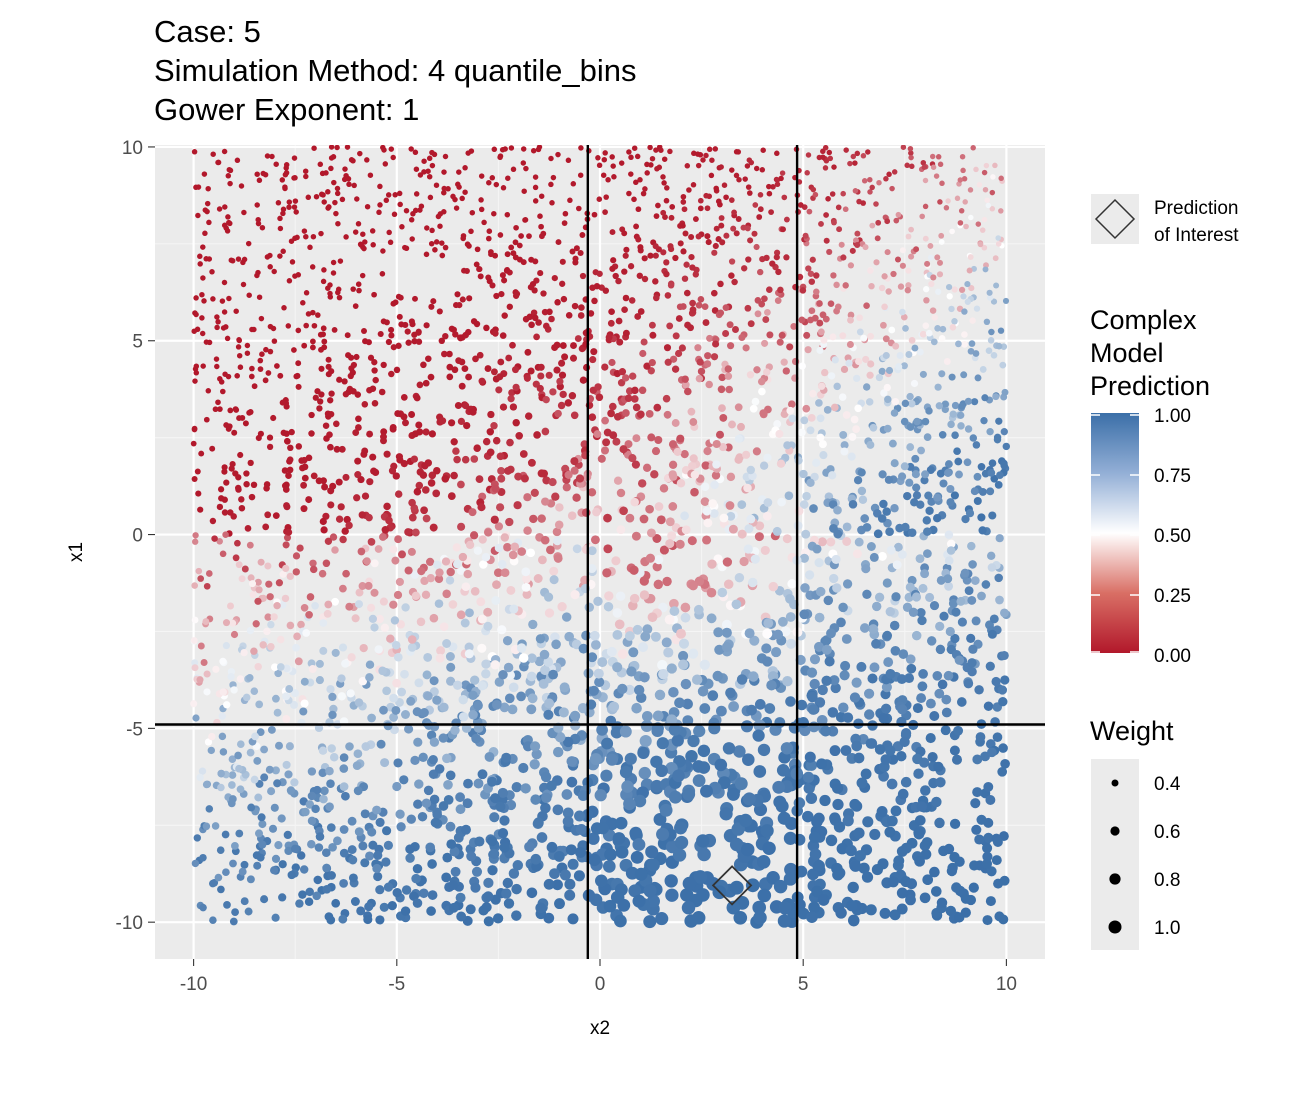 The height and width of the screenshot is (1100, 1300). What do you see at coordinates (732, 885) in the screenshot?
I see `prediction-of-interest-marker` at bounding box center [732, 885].